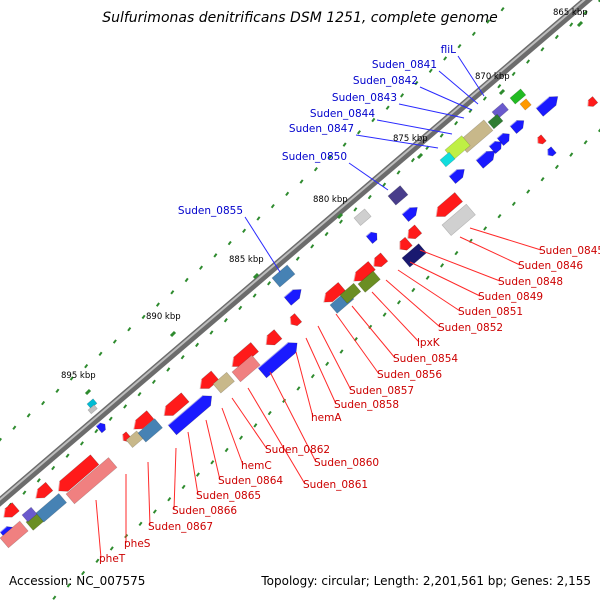 The image size is (600, 600). What do you see at coordinates (335, 485) in the screenshot?
I see `reverse-gene-label: Suden_0861` at bounding box center [335, 485].